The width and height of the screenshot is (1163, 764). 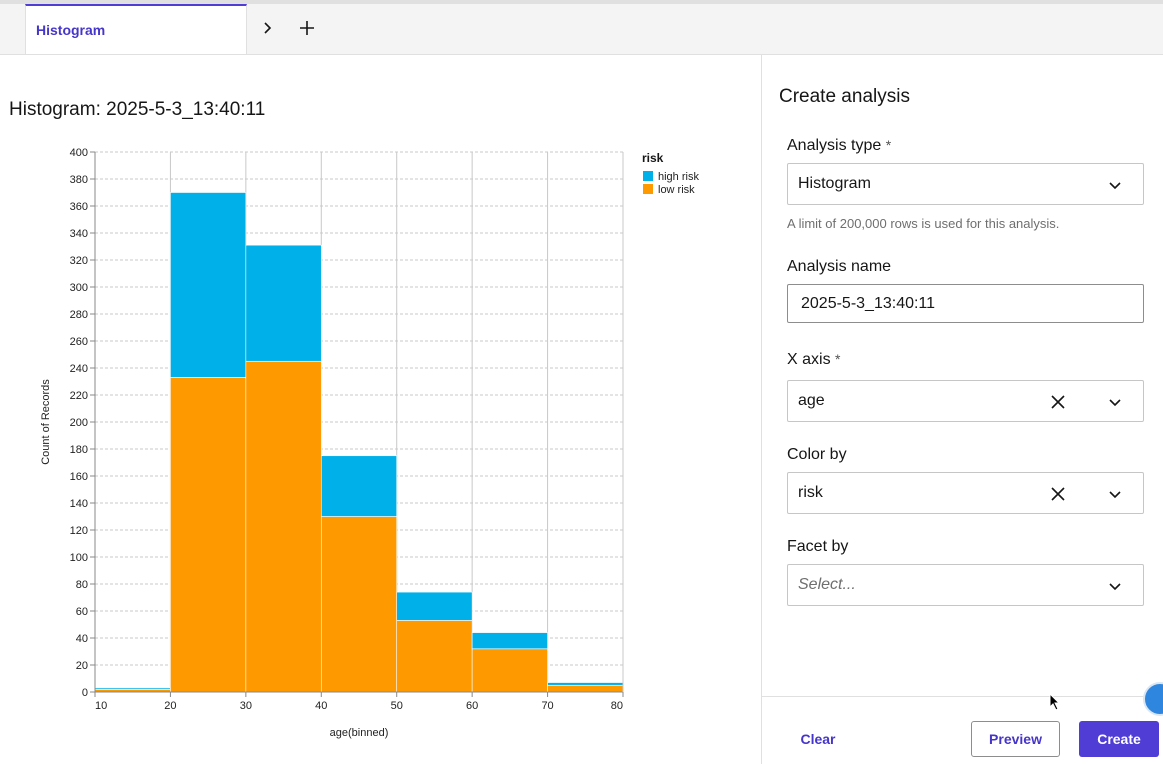 I want to click on legend-title: risk, so click(x=653, y=158).